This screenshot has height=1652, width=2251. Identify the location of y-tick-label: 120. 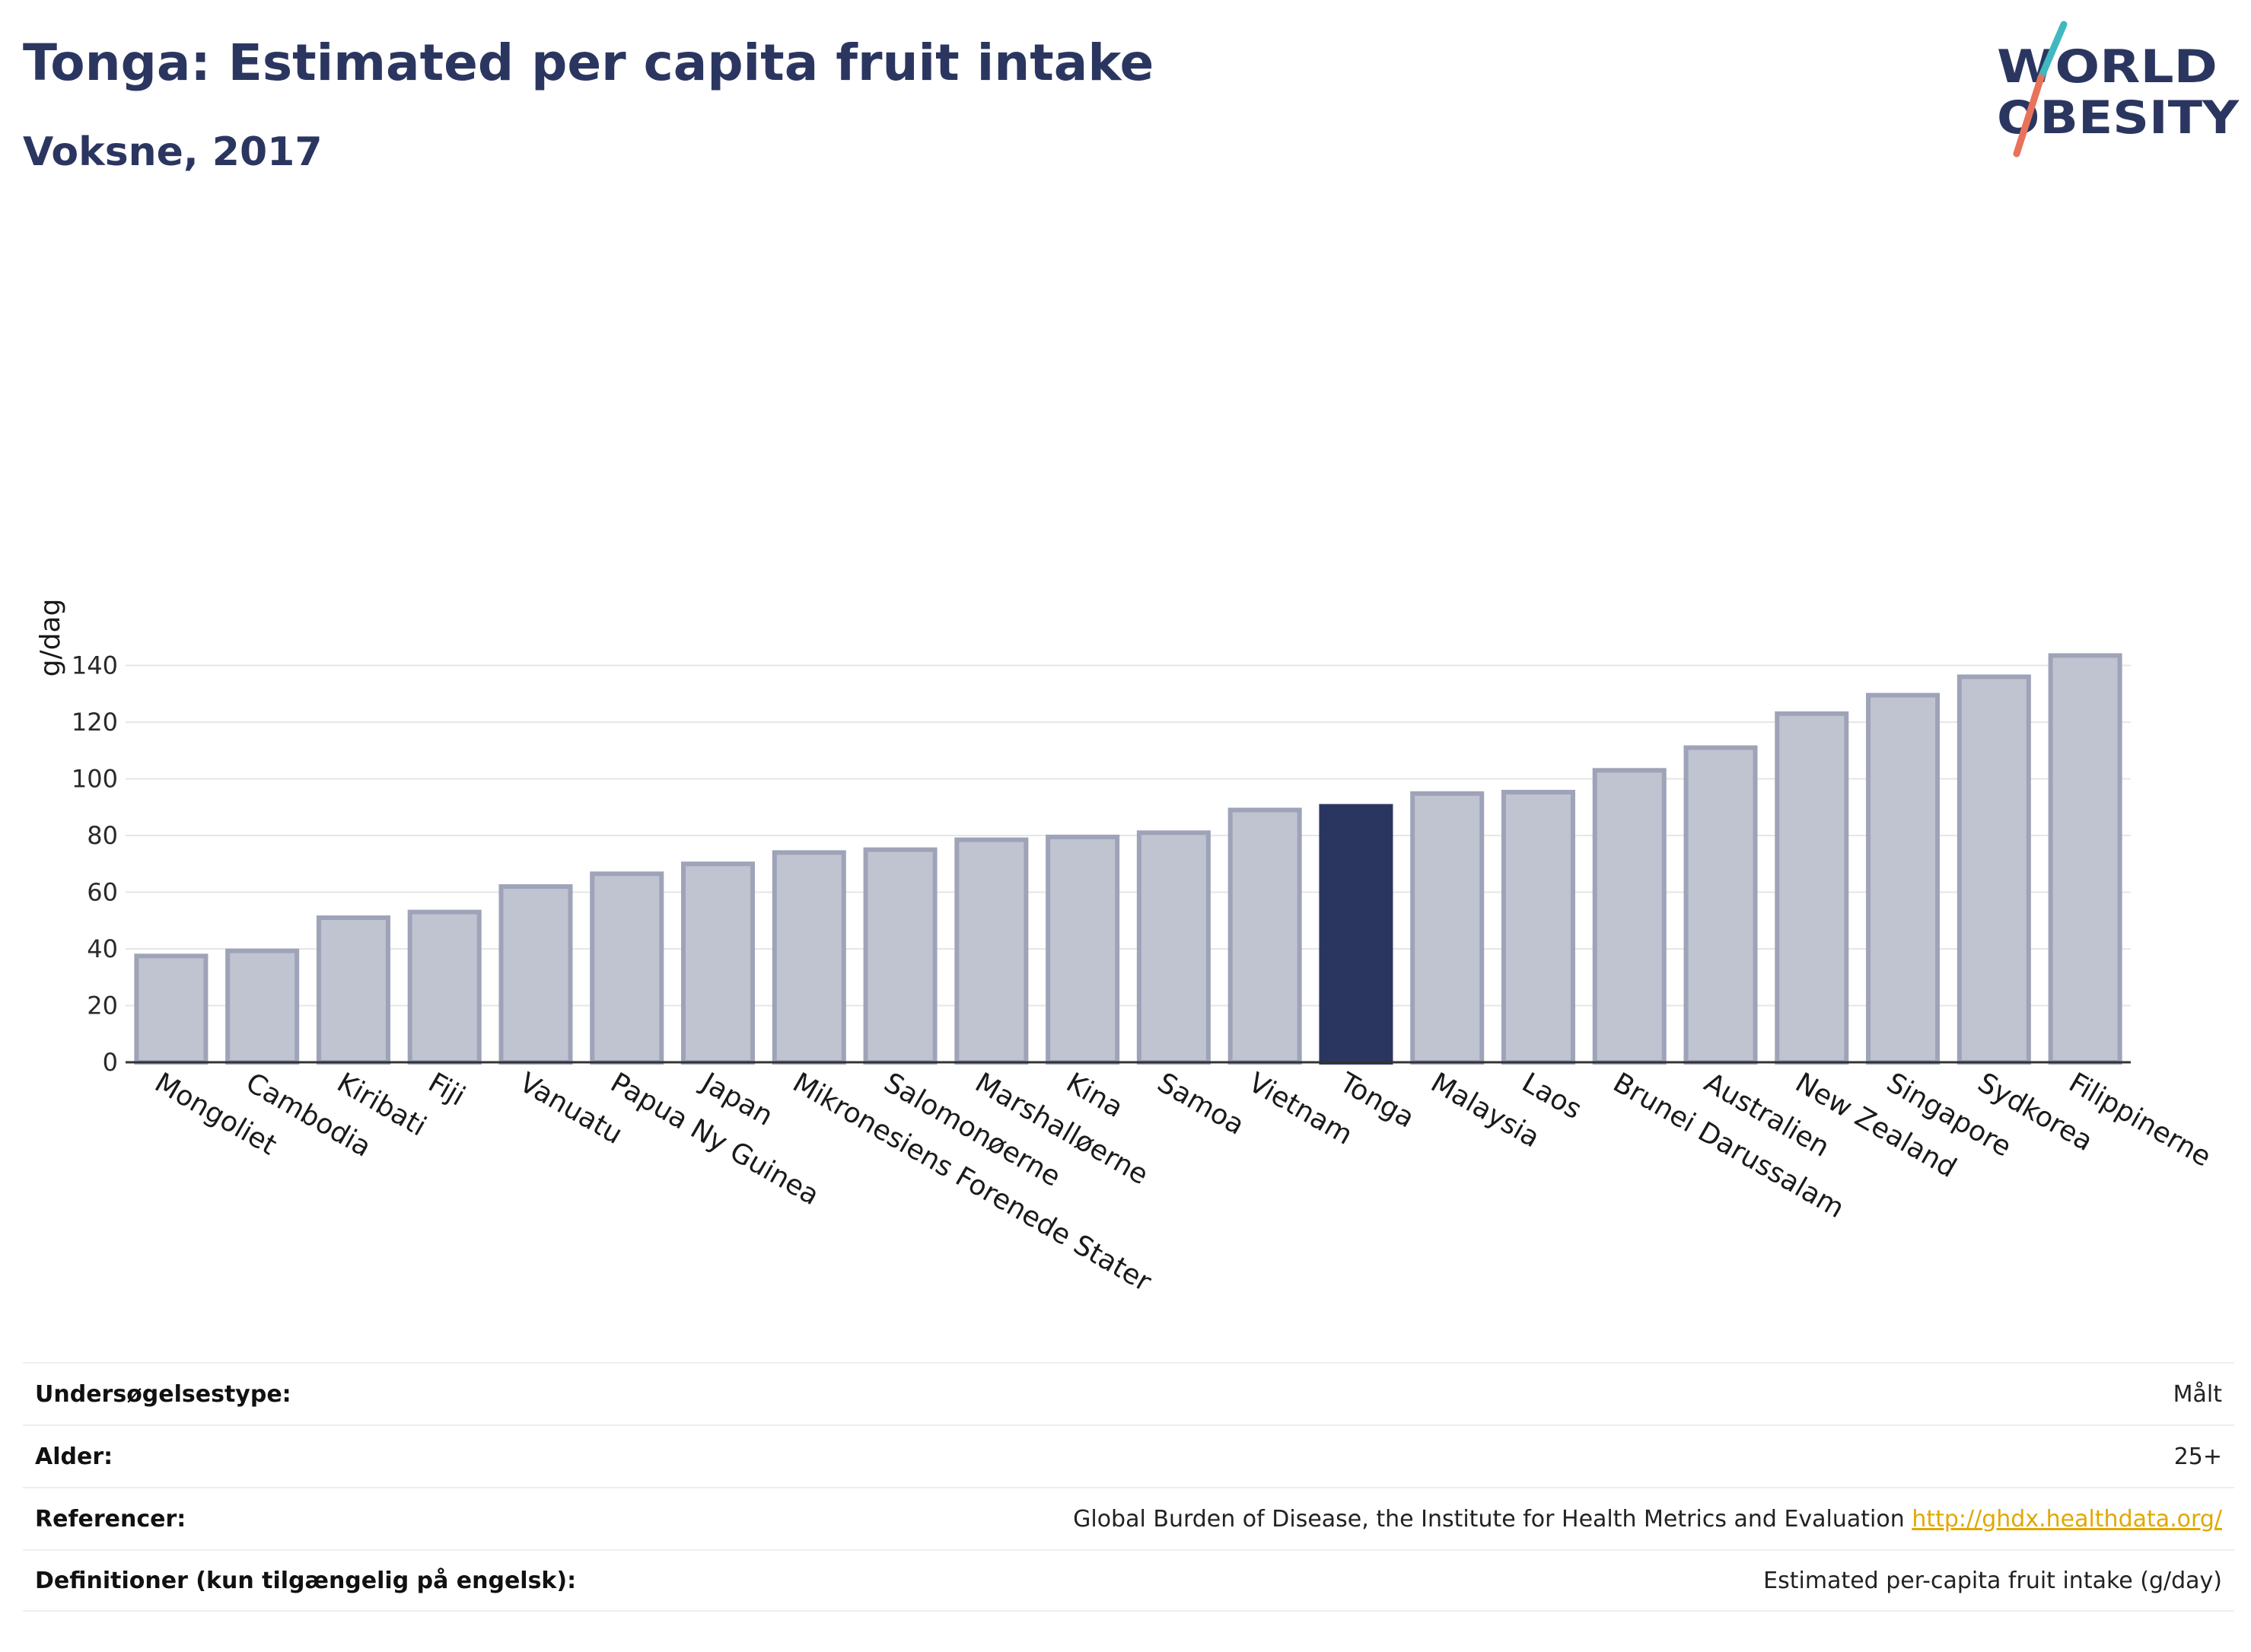
(95, 722).